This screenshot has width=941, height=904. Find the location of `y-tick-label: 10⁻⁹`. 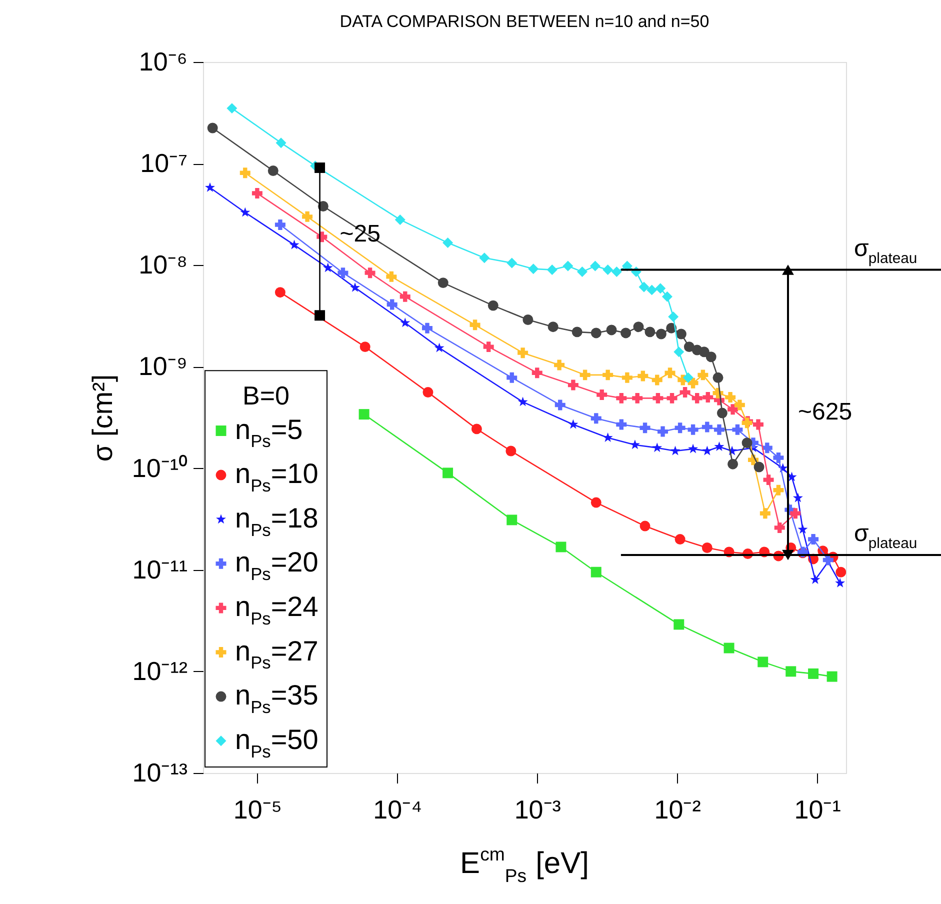

y-tick-label: 10⁻⁹ is located at coordinates (163, 366).